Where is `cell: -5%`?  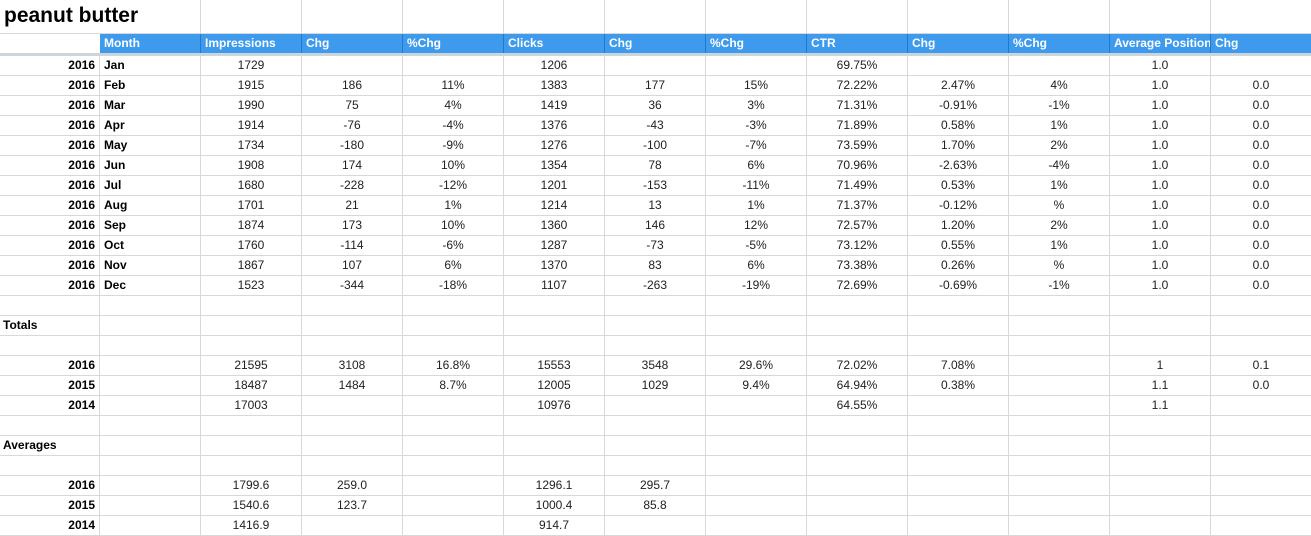 cell: -5% is located at coordinates (756, 245).